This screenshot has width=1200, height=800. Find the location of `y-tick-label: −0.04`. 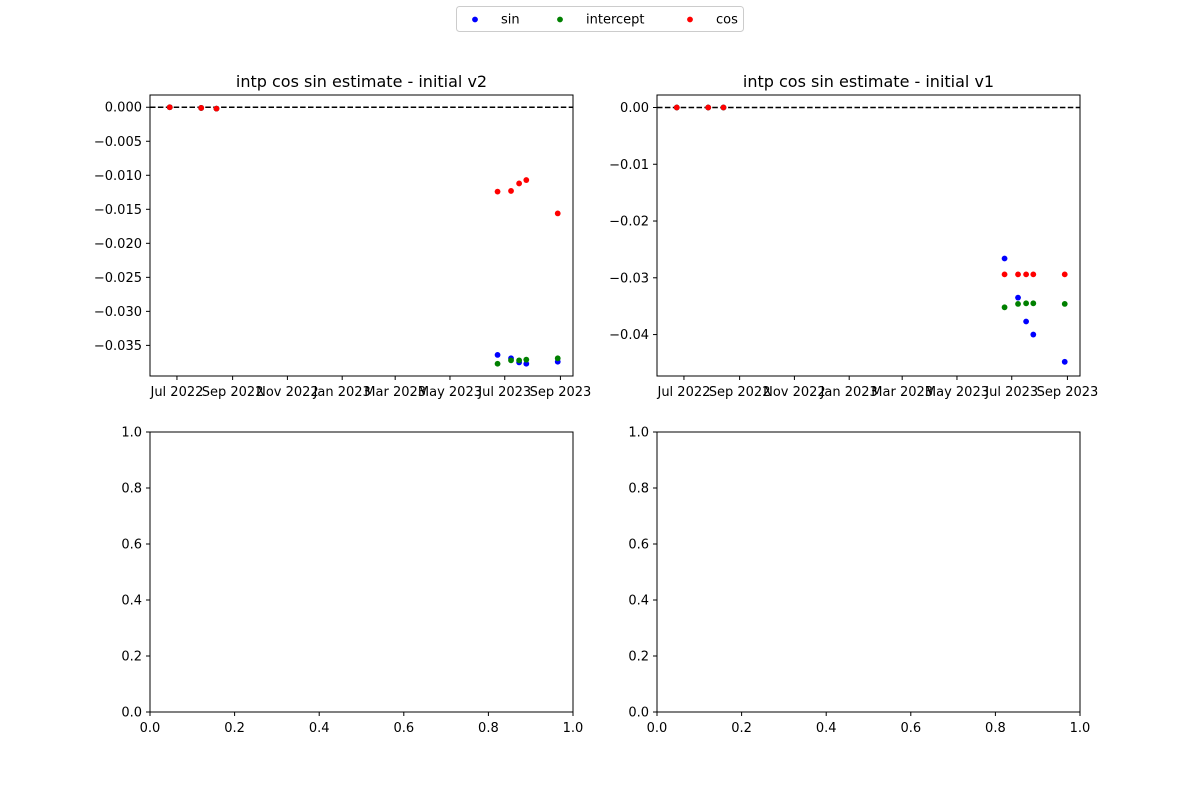

y-tick-label: −0.04 is located at coordinates (629, 335).